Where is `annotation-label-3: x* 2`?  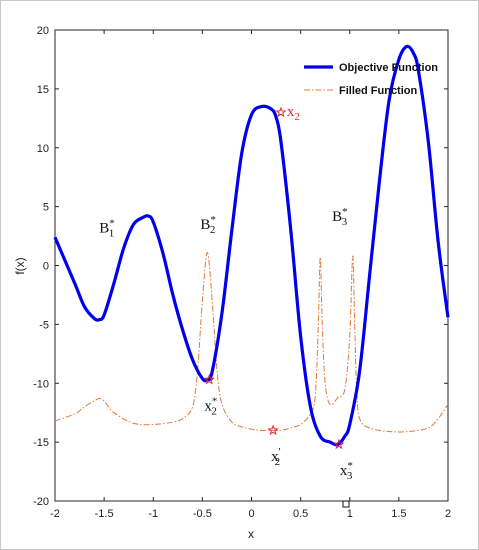 annotation-label-3: x* 2 is located at coordinates (210, 406).